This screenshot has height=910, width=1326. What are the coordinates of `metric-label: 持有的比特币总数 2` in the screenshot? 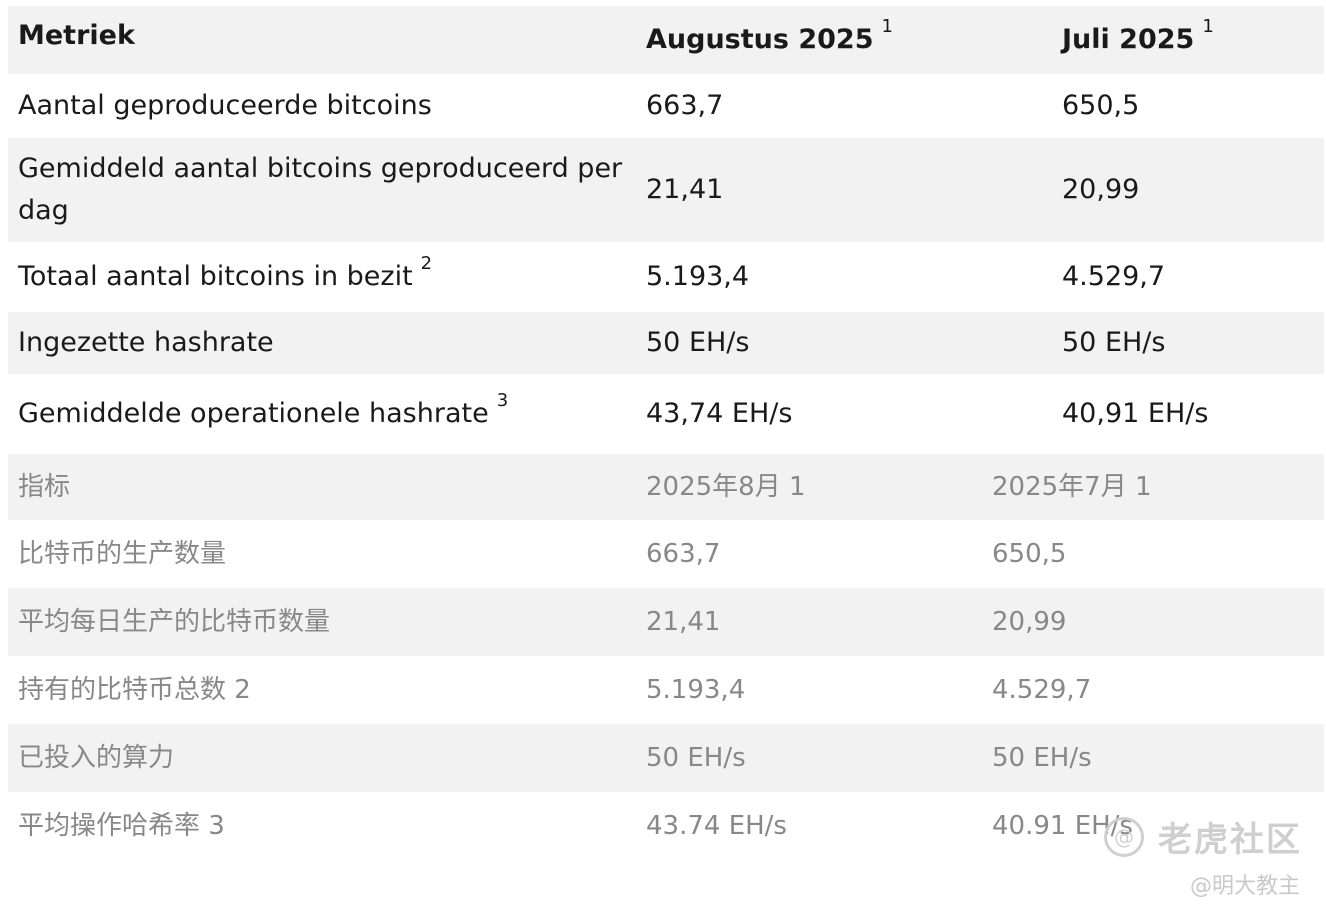 It's located at (134, 690).